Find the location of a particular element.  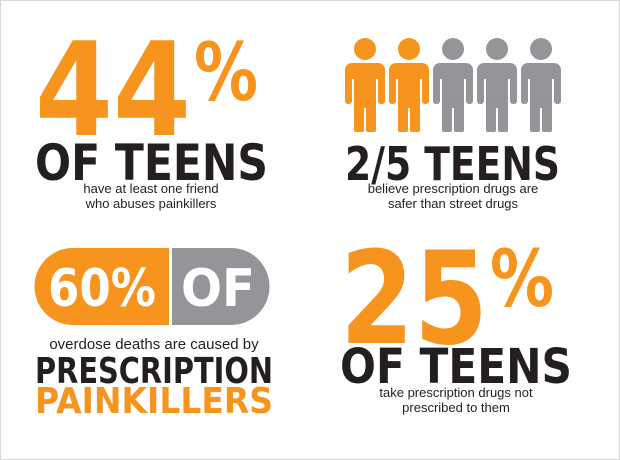

pill-text: OF is located at coordinates (218, 289).